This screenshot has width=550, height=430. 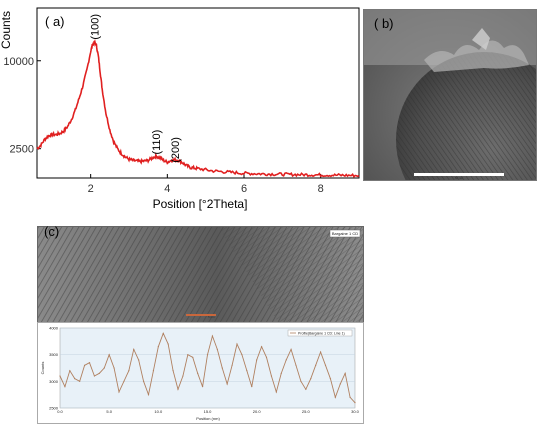 What do you see at coordinates (321, 189) in the screenshot?
I see `xrd-x-tick-label: 8` at bounding box center [321, 189].